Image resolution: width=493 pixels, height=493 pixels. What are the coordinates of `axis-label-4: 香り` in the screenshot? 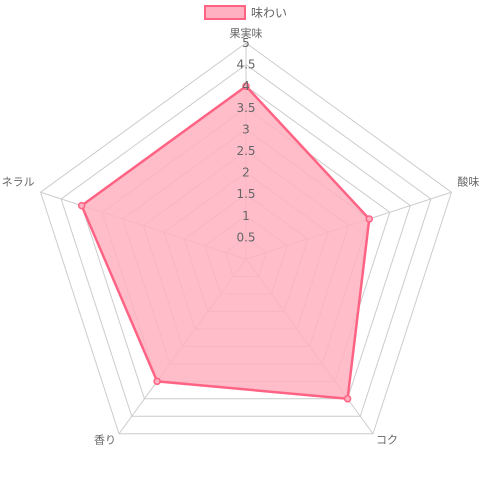 It's located at (105, 440).